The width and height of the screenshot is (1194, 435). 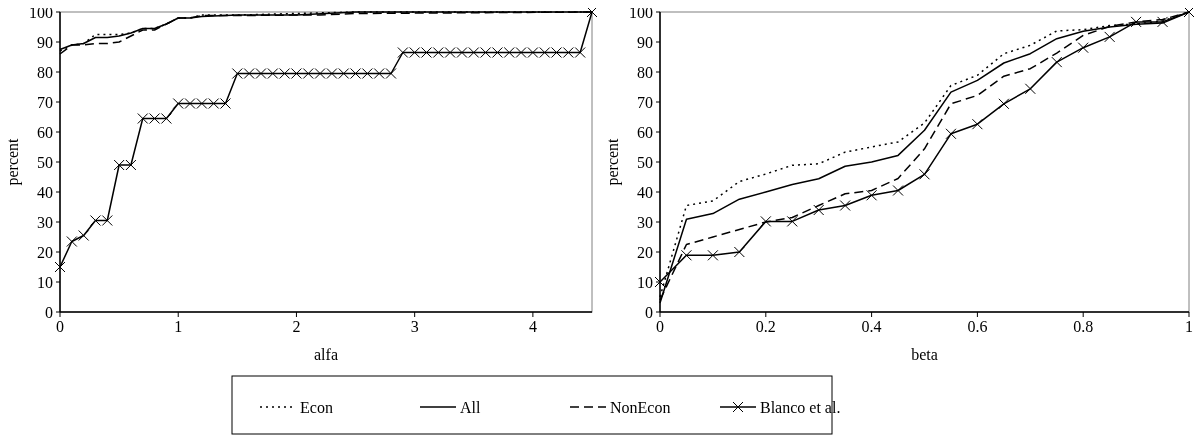 I want to click on legend-label: Econ, so click(x=316, y=407).